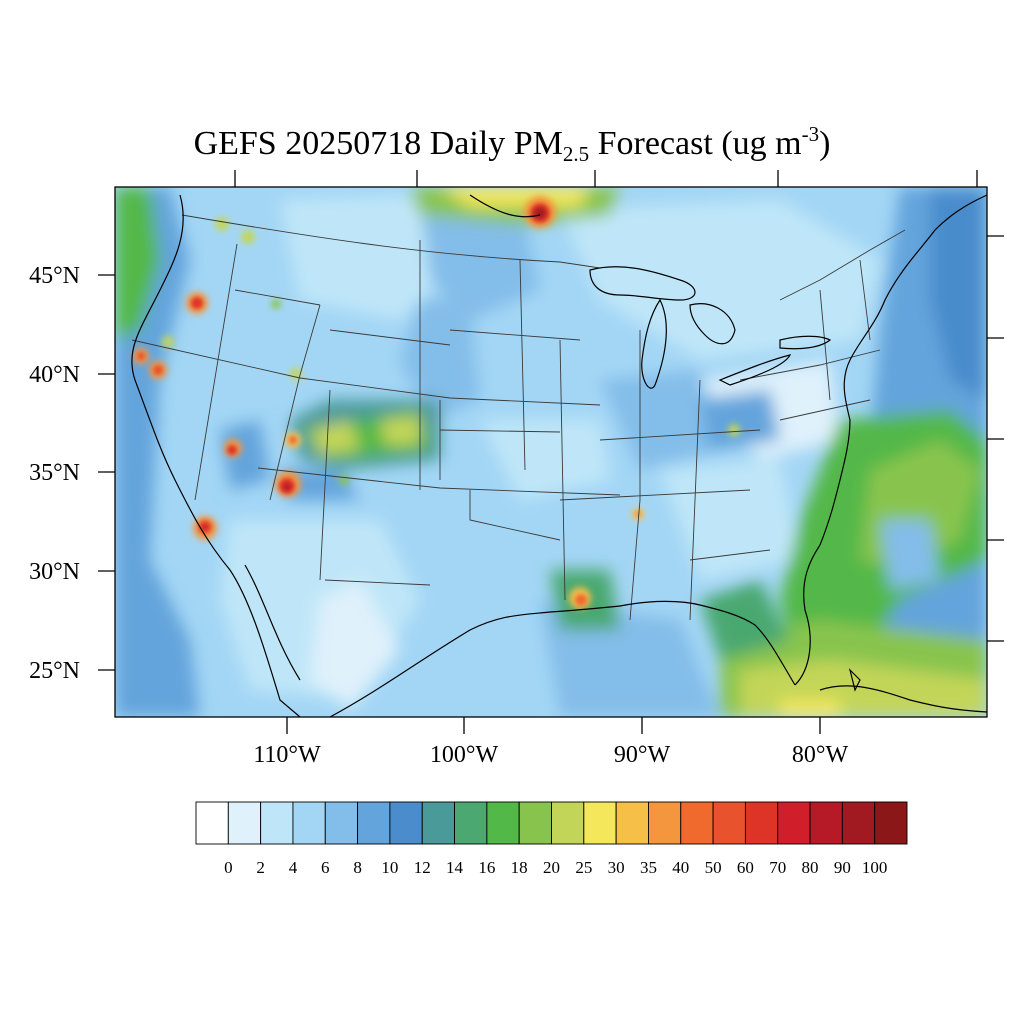 The image size is (1024, 1024). Describe the element at coordinates (680, 867) in the screenshot. I see `colorbar-label: 40` at that location.